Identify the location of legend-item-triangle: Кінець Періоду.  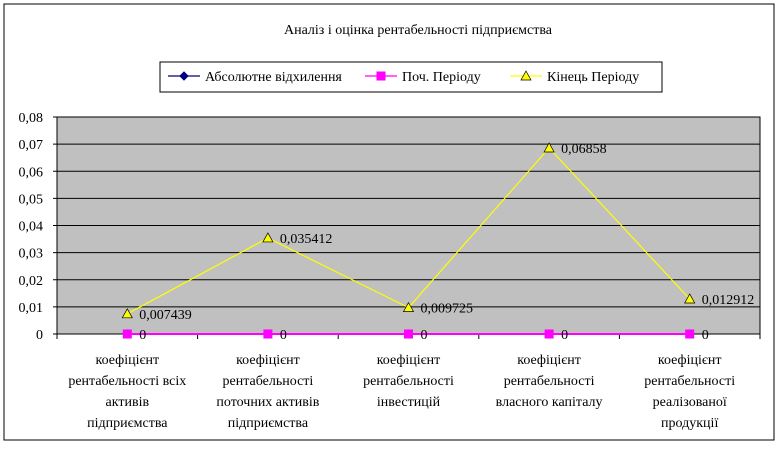
(574, 77).